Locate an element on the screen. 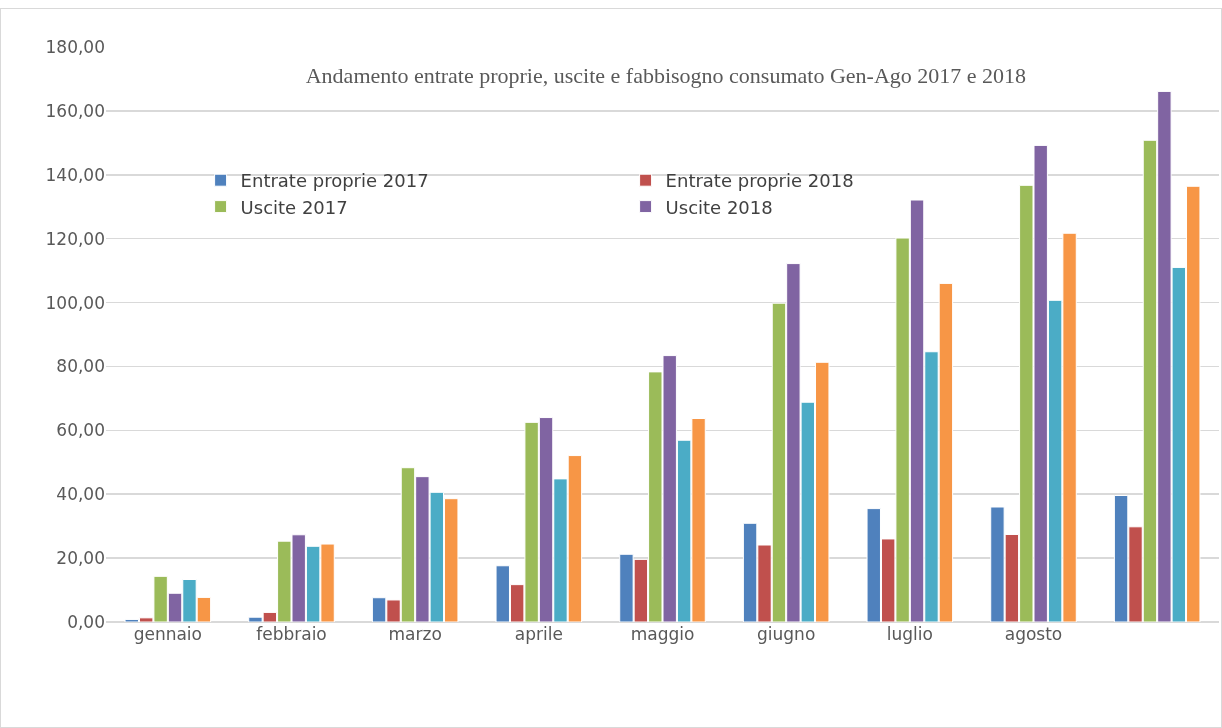  x-tick-label: agosto is located at coordinates (1033, 634).